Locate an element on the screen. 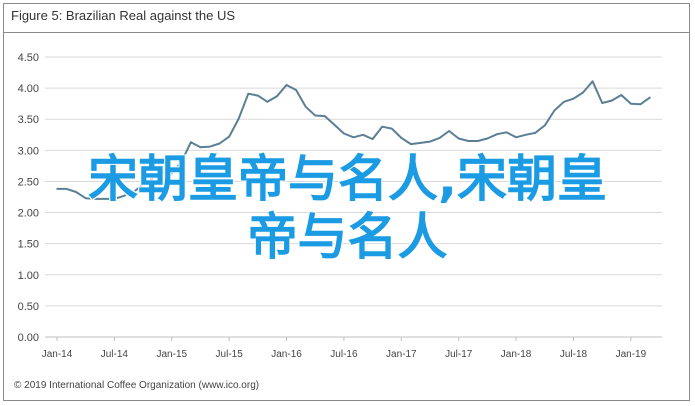 The width and height of the screenshot is (695, 406). title-divider is located at coordinates (346, 32).